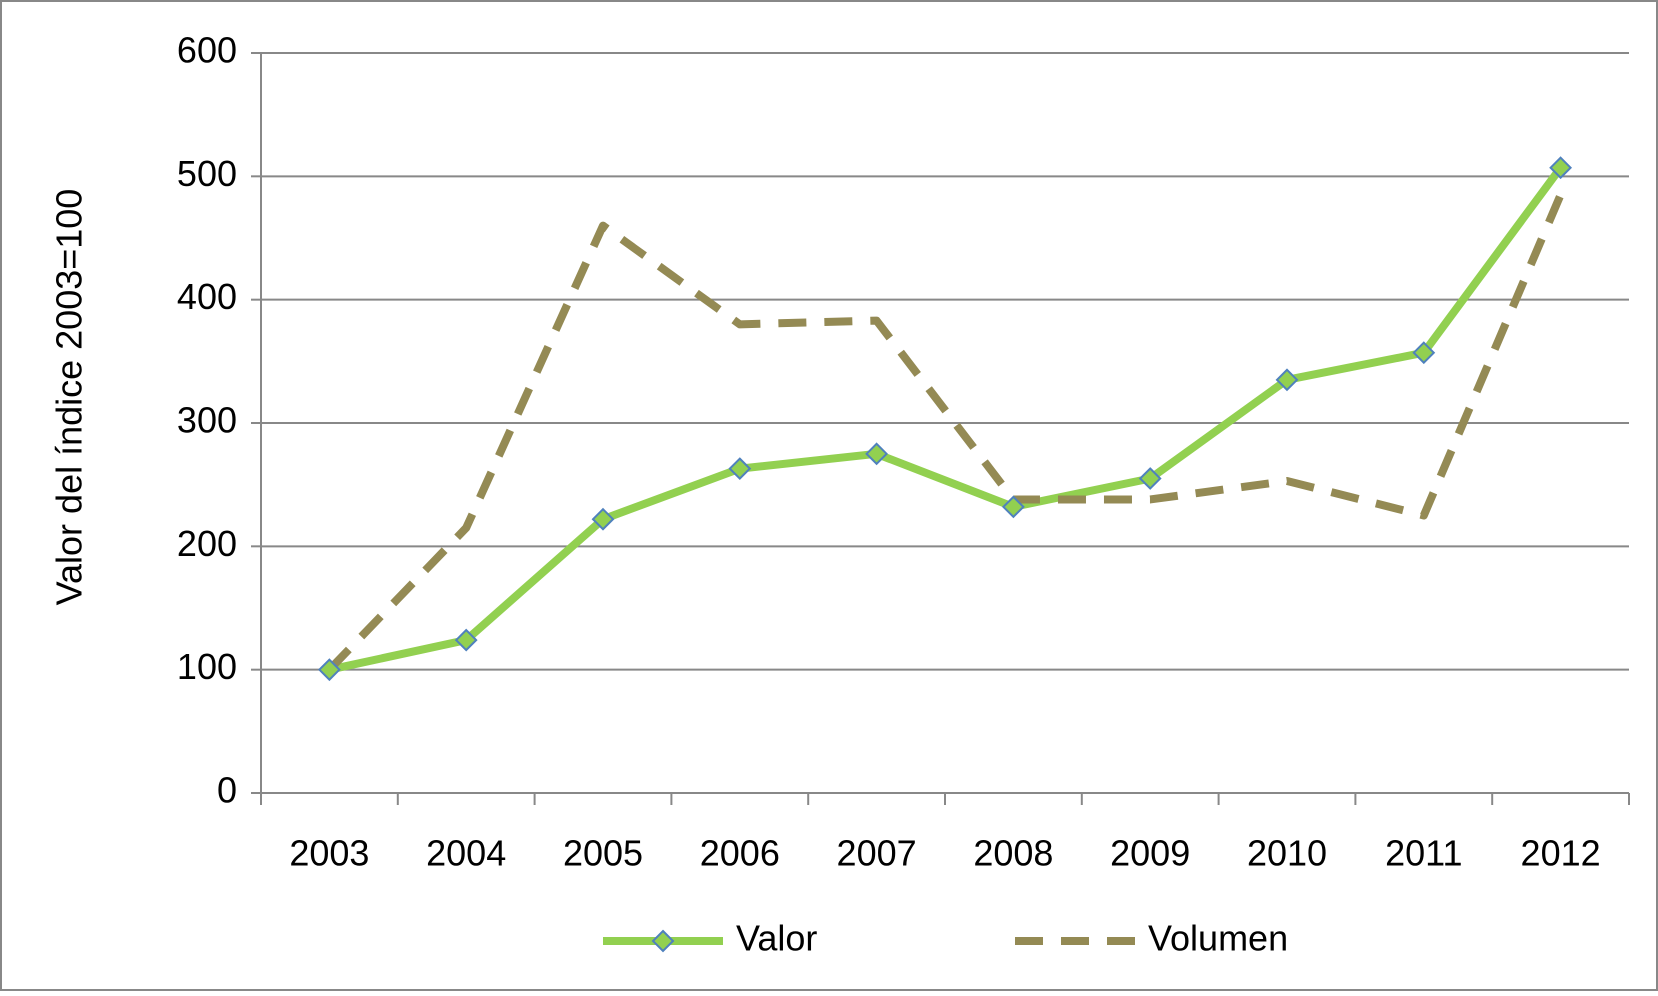  I want to click on x-tick-label: 2012, so click(1561, 853).